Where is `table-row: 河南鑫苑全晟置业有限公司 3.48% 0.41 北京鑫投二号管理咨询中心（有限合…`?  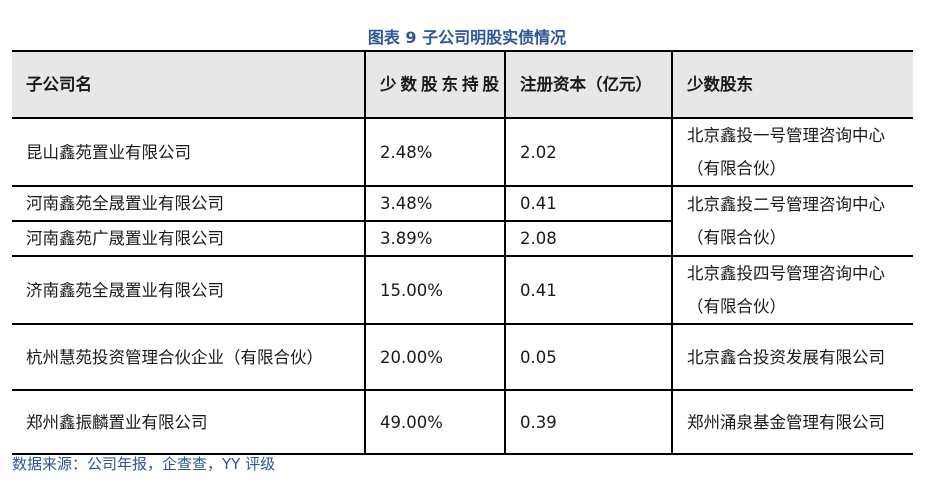 table-row: 河南鑫苑全晟置业有限公司 3.48% 0.41 北京鑫投二号管理咨询中心（有限合… is located at coordinates (462, 221).